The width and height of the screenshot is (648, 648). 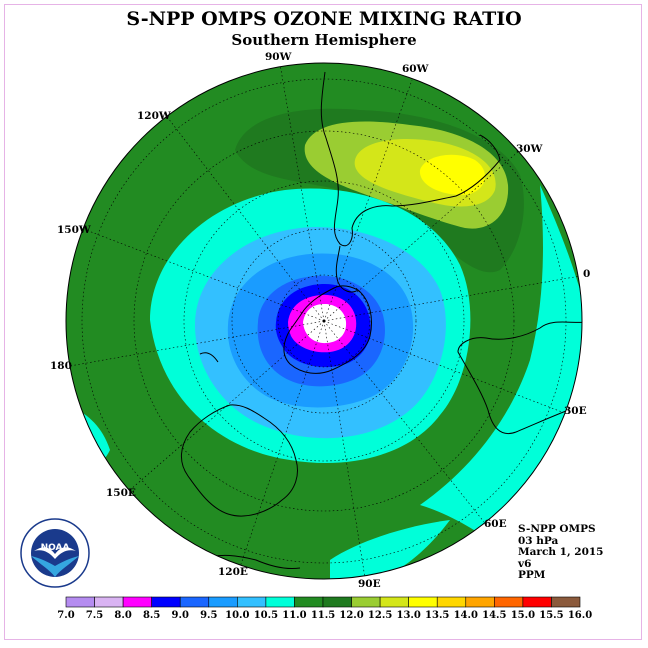 I want to click on info-date: March 1, 2015, so click(x=561, y=552).